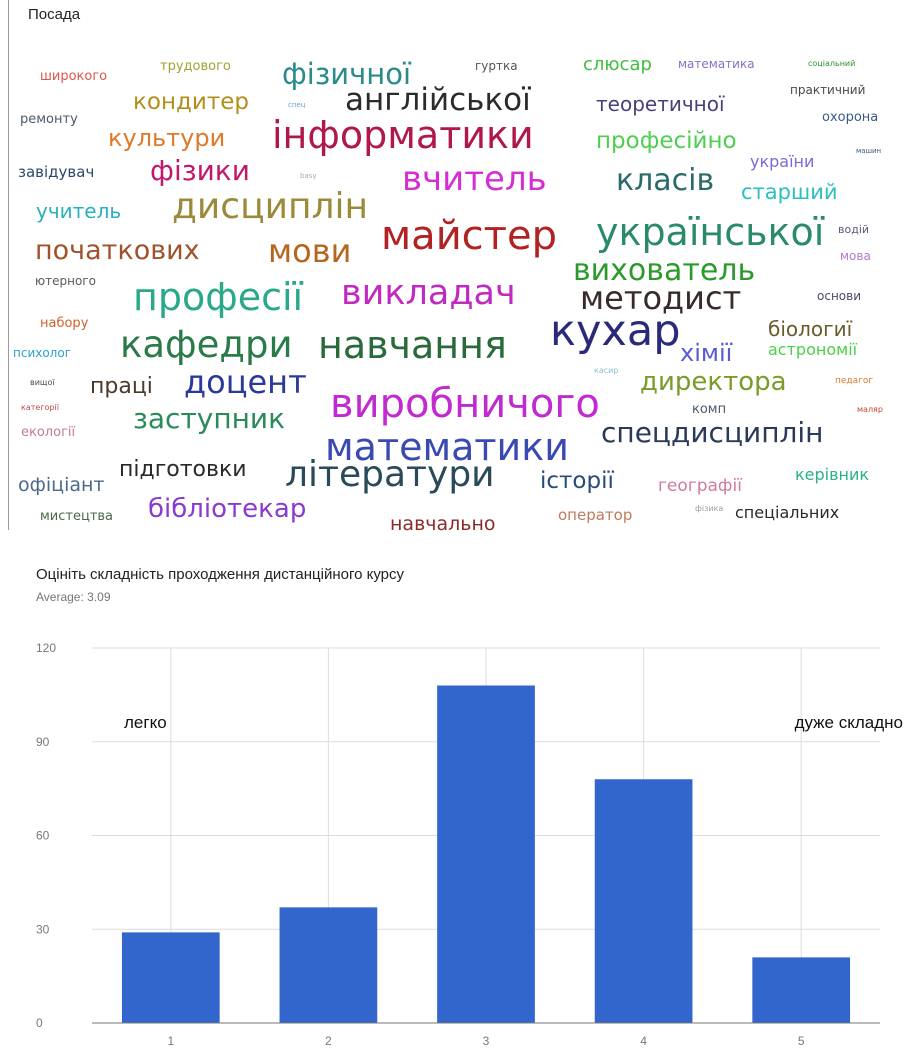  What do you see at coordinates (245, 382) in the screenshot?
I see `wordcloud-word: доцент` at bounding box center [245, 382].